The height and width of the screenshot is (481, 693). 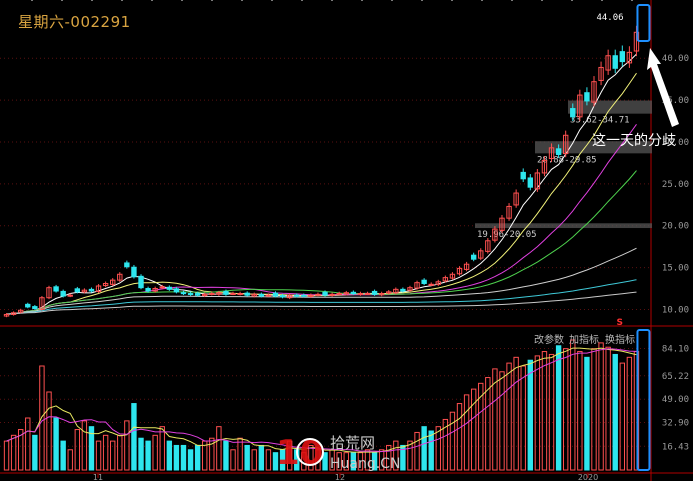 What do you see at coordinates (675, 423) in the screenshot?
I see `volume-tick-label: 32.90` at bounding box center [675, 423].